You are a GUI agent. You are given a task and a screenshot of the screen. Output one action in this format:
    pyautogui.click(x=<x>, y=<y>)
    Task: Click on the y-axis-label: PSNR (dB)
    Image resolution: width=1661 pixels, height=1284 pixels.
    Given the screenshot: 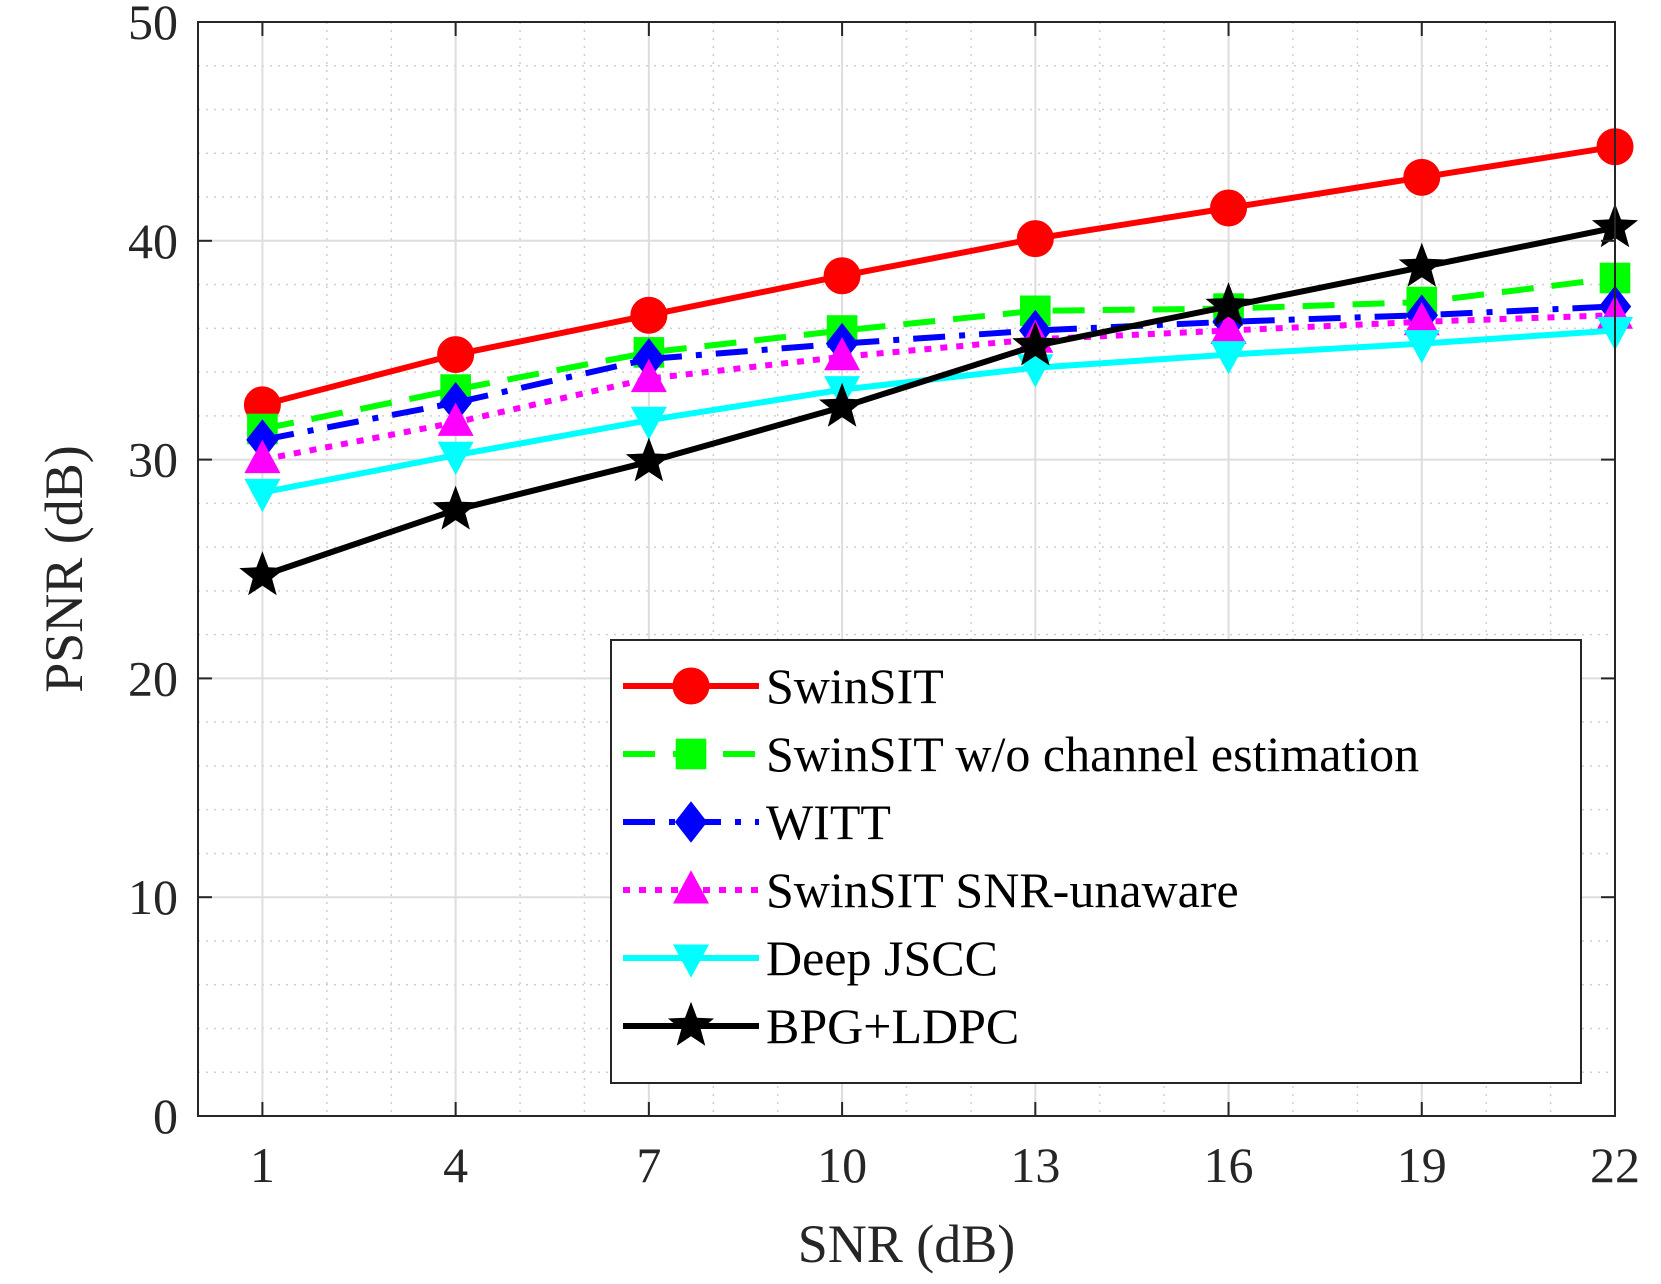 What is the action you would take?
    pyautogui.click(x=64, y=569)
    